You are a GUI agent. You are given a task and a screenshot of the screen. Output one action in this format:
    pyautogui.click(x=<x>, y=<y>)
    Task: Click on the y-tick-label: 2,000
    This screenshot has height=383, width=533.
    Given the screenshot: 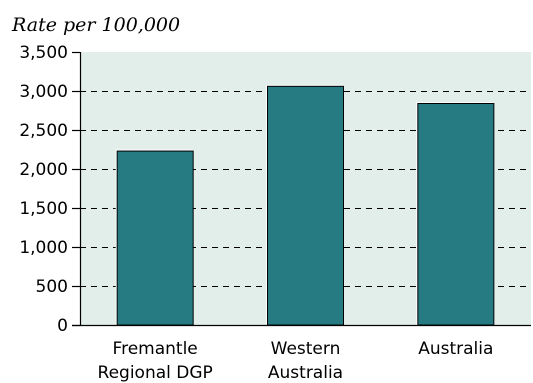 What is the action you would take?
    pyautogui.click(x=43, y=170)
    